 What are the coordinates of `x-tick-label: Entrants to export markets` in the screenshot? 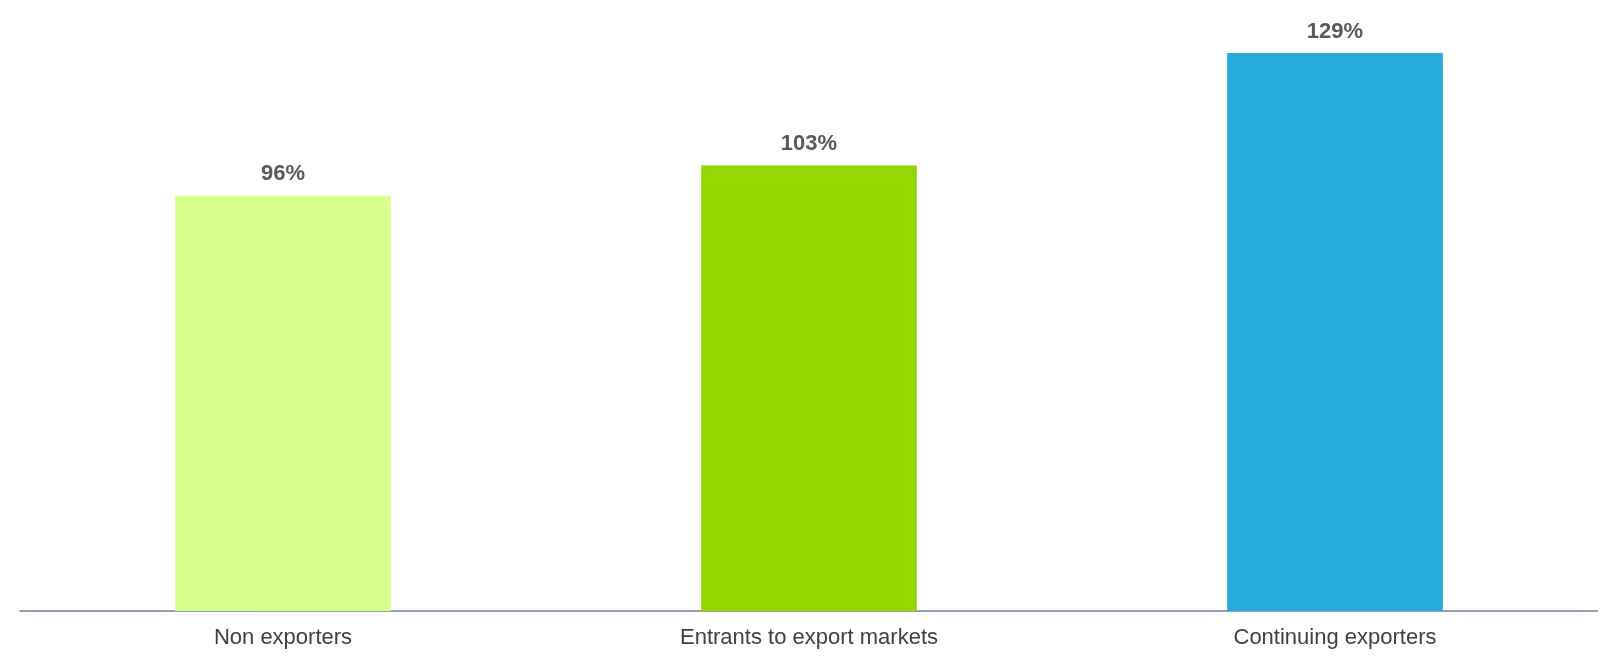 It's located at (809, 636).